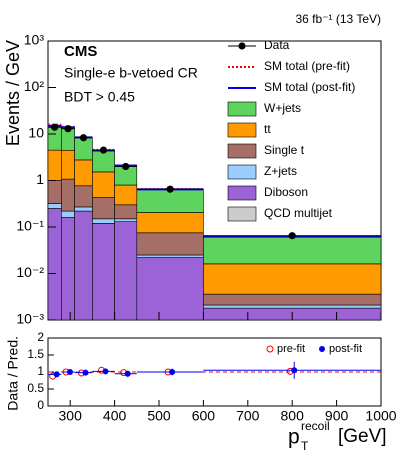 This screenshot has width=407, height=459. I want to click on legend-label: pre-fit, so click(291, 349).